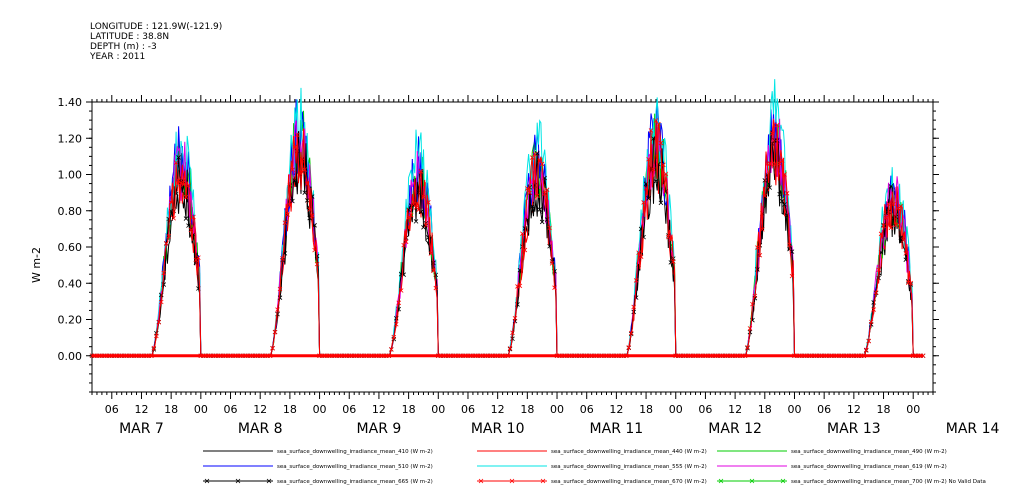  What do you see at coordinates (854, 429) in the screenshot?
I see `x-date-label: MAR 13` at bounding box center [854, 429].